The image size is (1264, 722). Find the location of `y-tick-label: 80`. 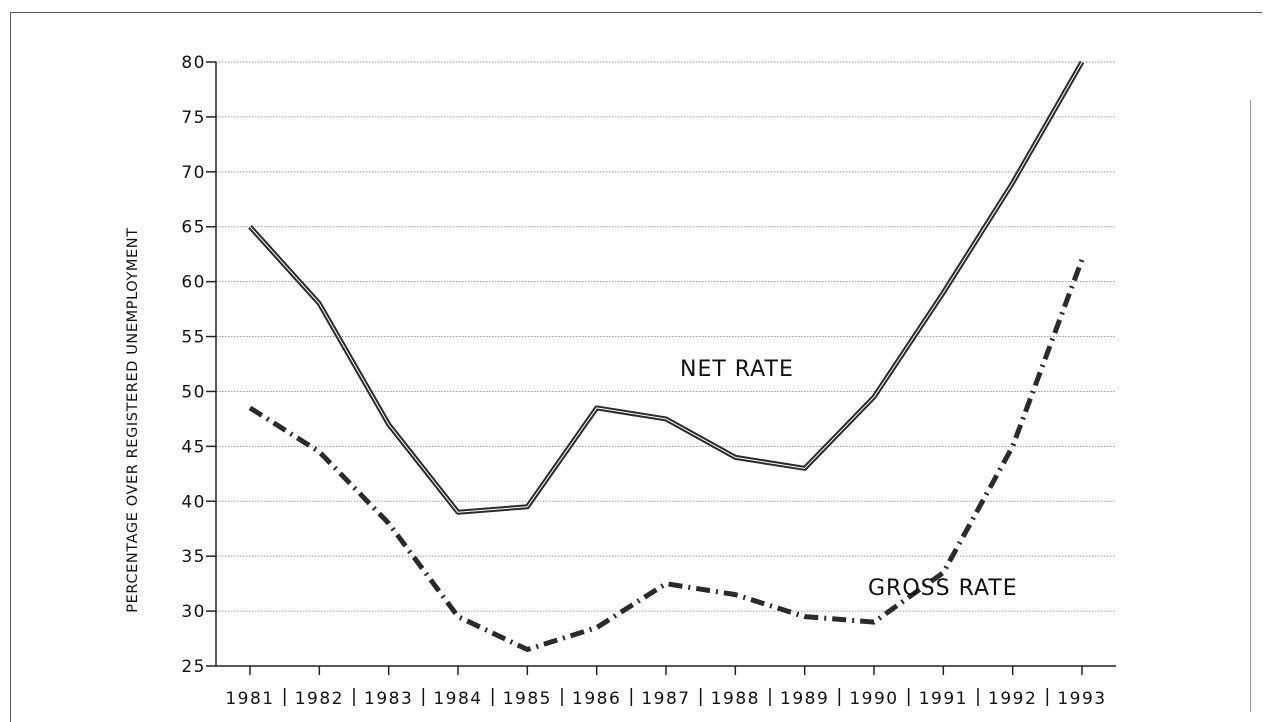

y-tick-label: 80 is located at coordinates (193, 63).